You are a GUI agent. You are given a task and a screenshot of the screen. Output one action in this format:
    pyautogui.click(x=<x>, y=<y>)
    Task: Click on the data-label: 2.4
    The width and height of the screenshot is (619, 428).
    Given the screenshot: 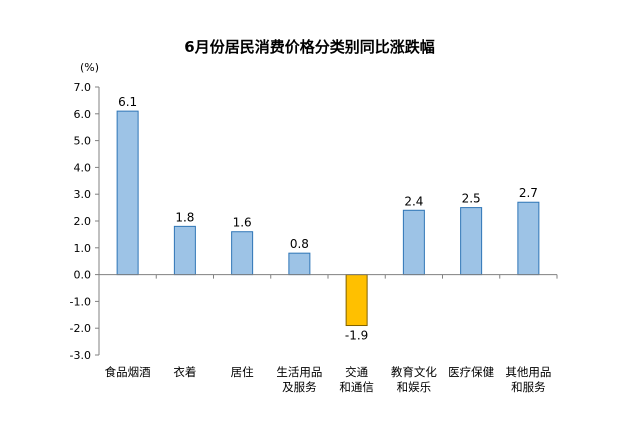 What is the action you would take?
    pyautogui.click(x=413, y=201)
    